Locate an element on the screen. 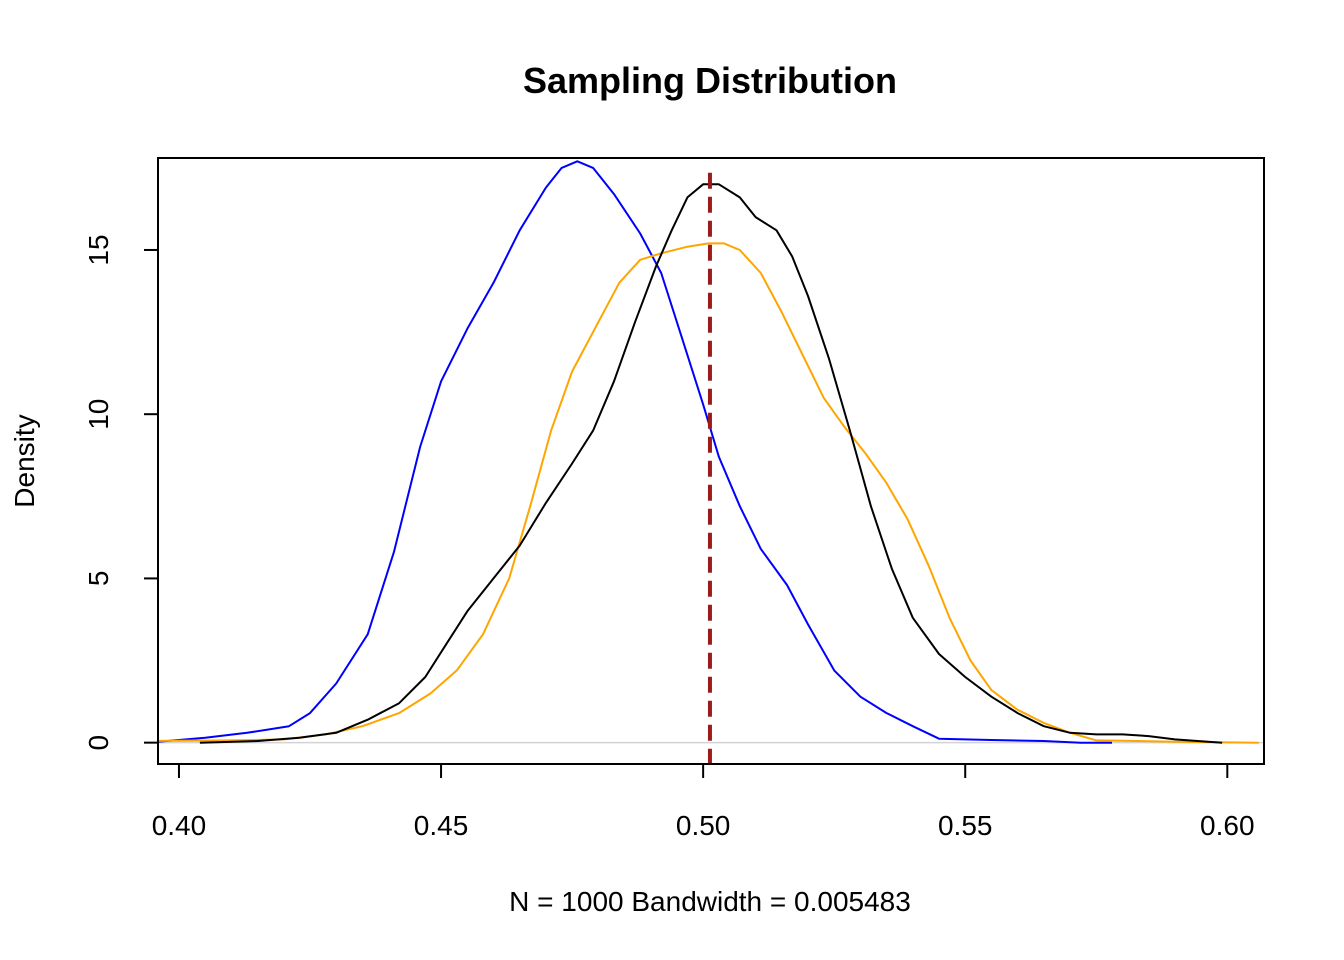 This screenshot has width=1344, height=960. x-tick-label: 0.60 is located at coordinates (1227, 825).